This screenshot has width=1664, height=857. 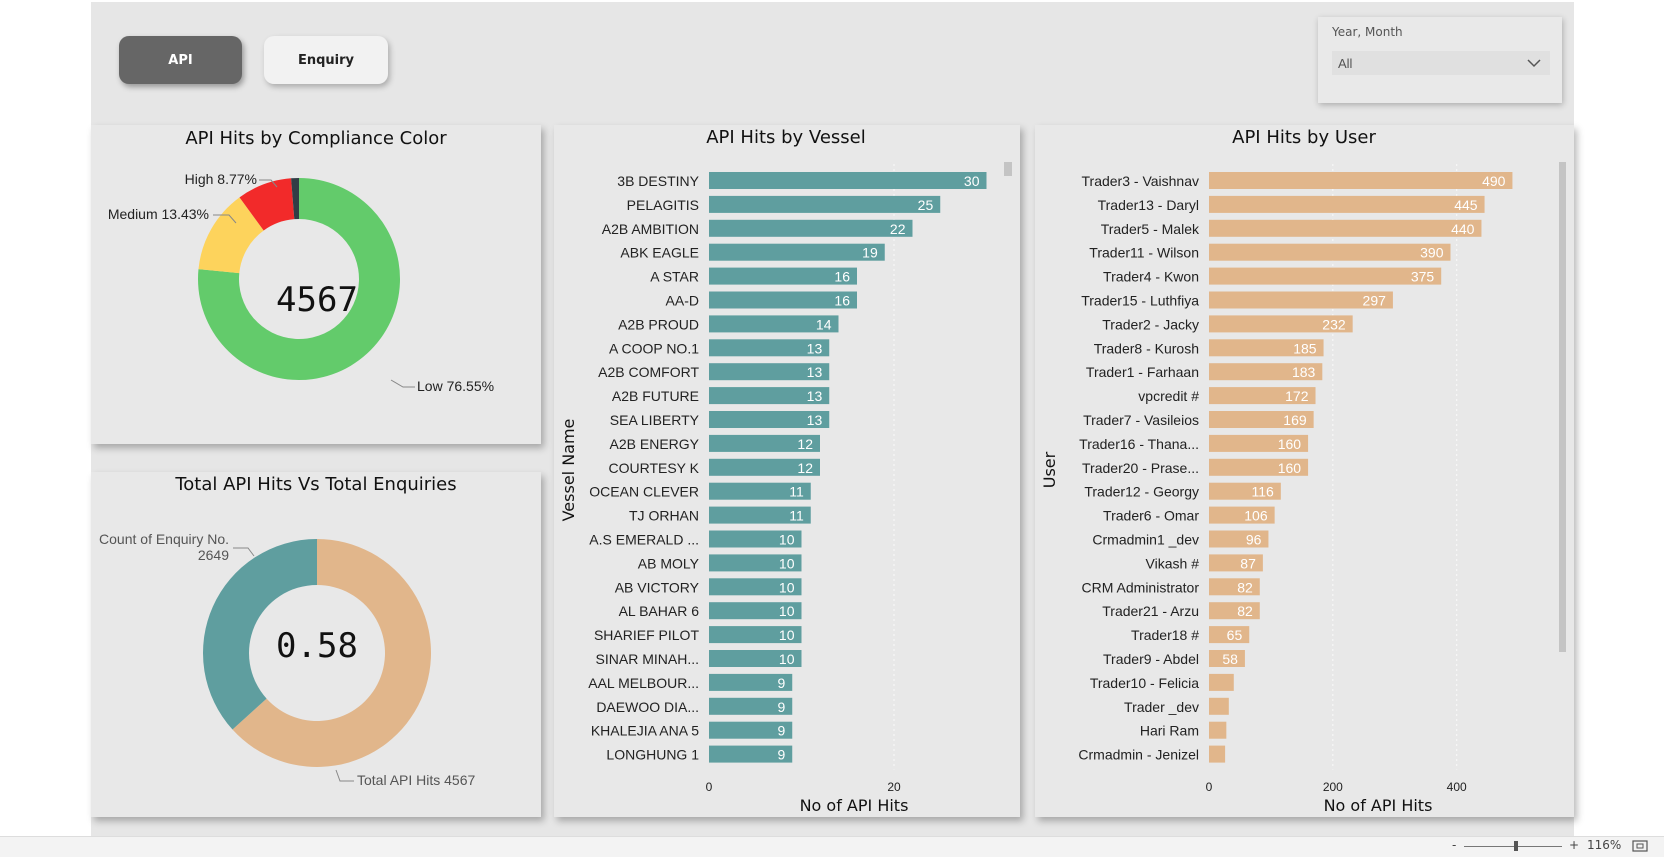 I want to click on category-label: Trader12 - Georgy, so click(x=1141, y=492).